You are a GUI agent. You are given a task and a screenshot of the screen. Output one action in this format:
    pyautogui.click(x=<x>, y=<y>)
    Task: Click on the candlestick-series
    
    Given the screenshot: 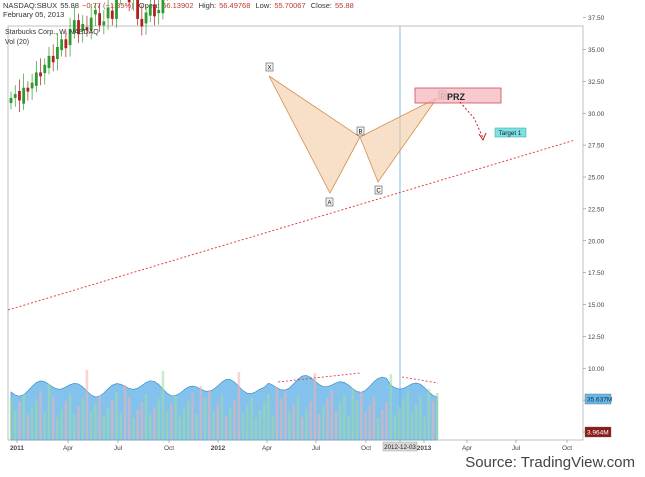 What is the action you would take?
    pyautogui.click(x=88, y=56)
    